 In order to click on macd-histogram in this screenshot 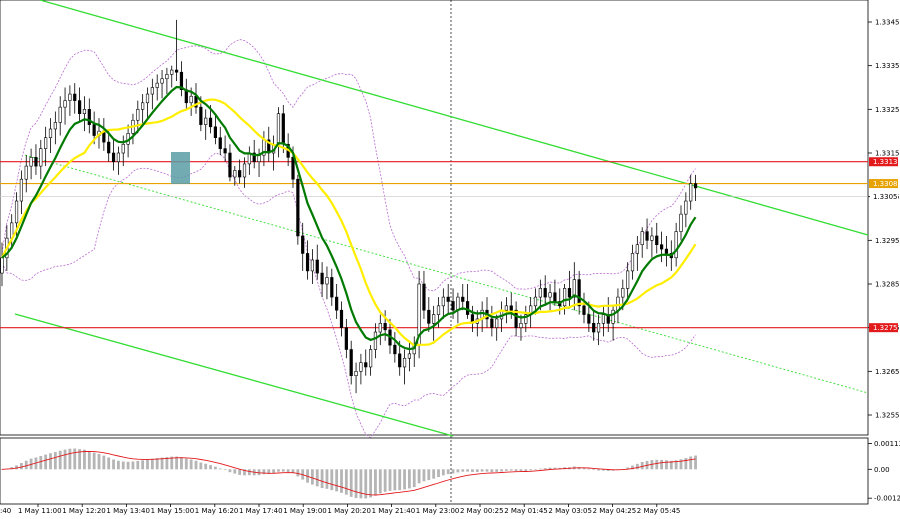, I will do `click(348, 473)`.